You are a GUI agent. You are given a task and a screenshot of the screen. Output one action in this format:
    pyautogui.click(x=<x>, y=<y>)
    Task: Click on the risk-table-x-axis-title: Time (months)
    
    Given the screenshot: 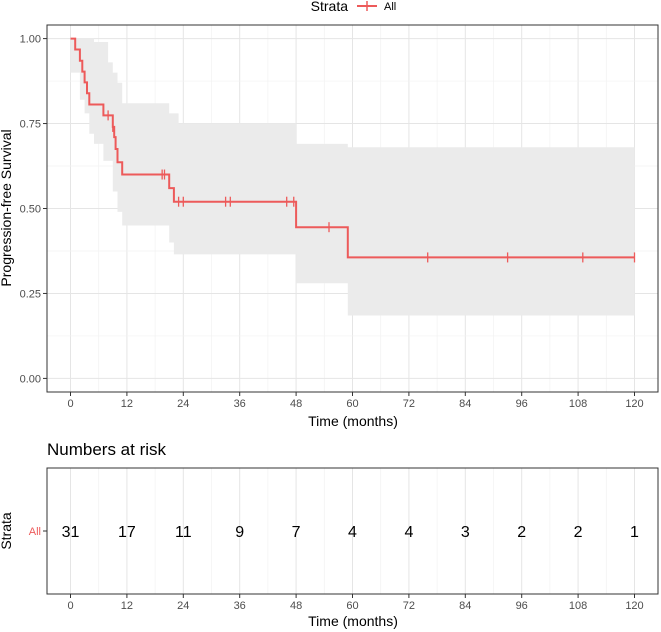 What is the action you would take?
    pyautogui.click(x=353, y=621)
    